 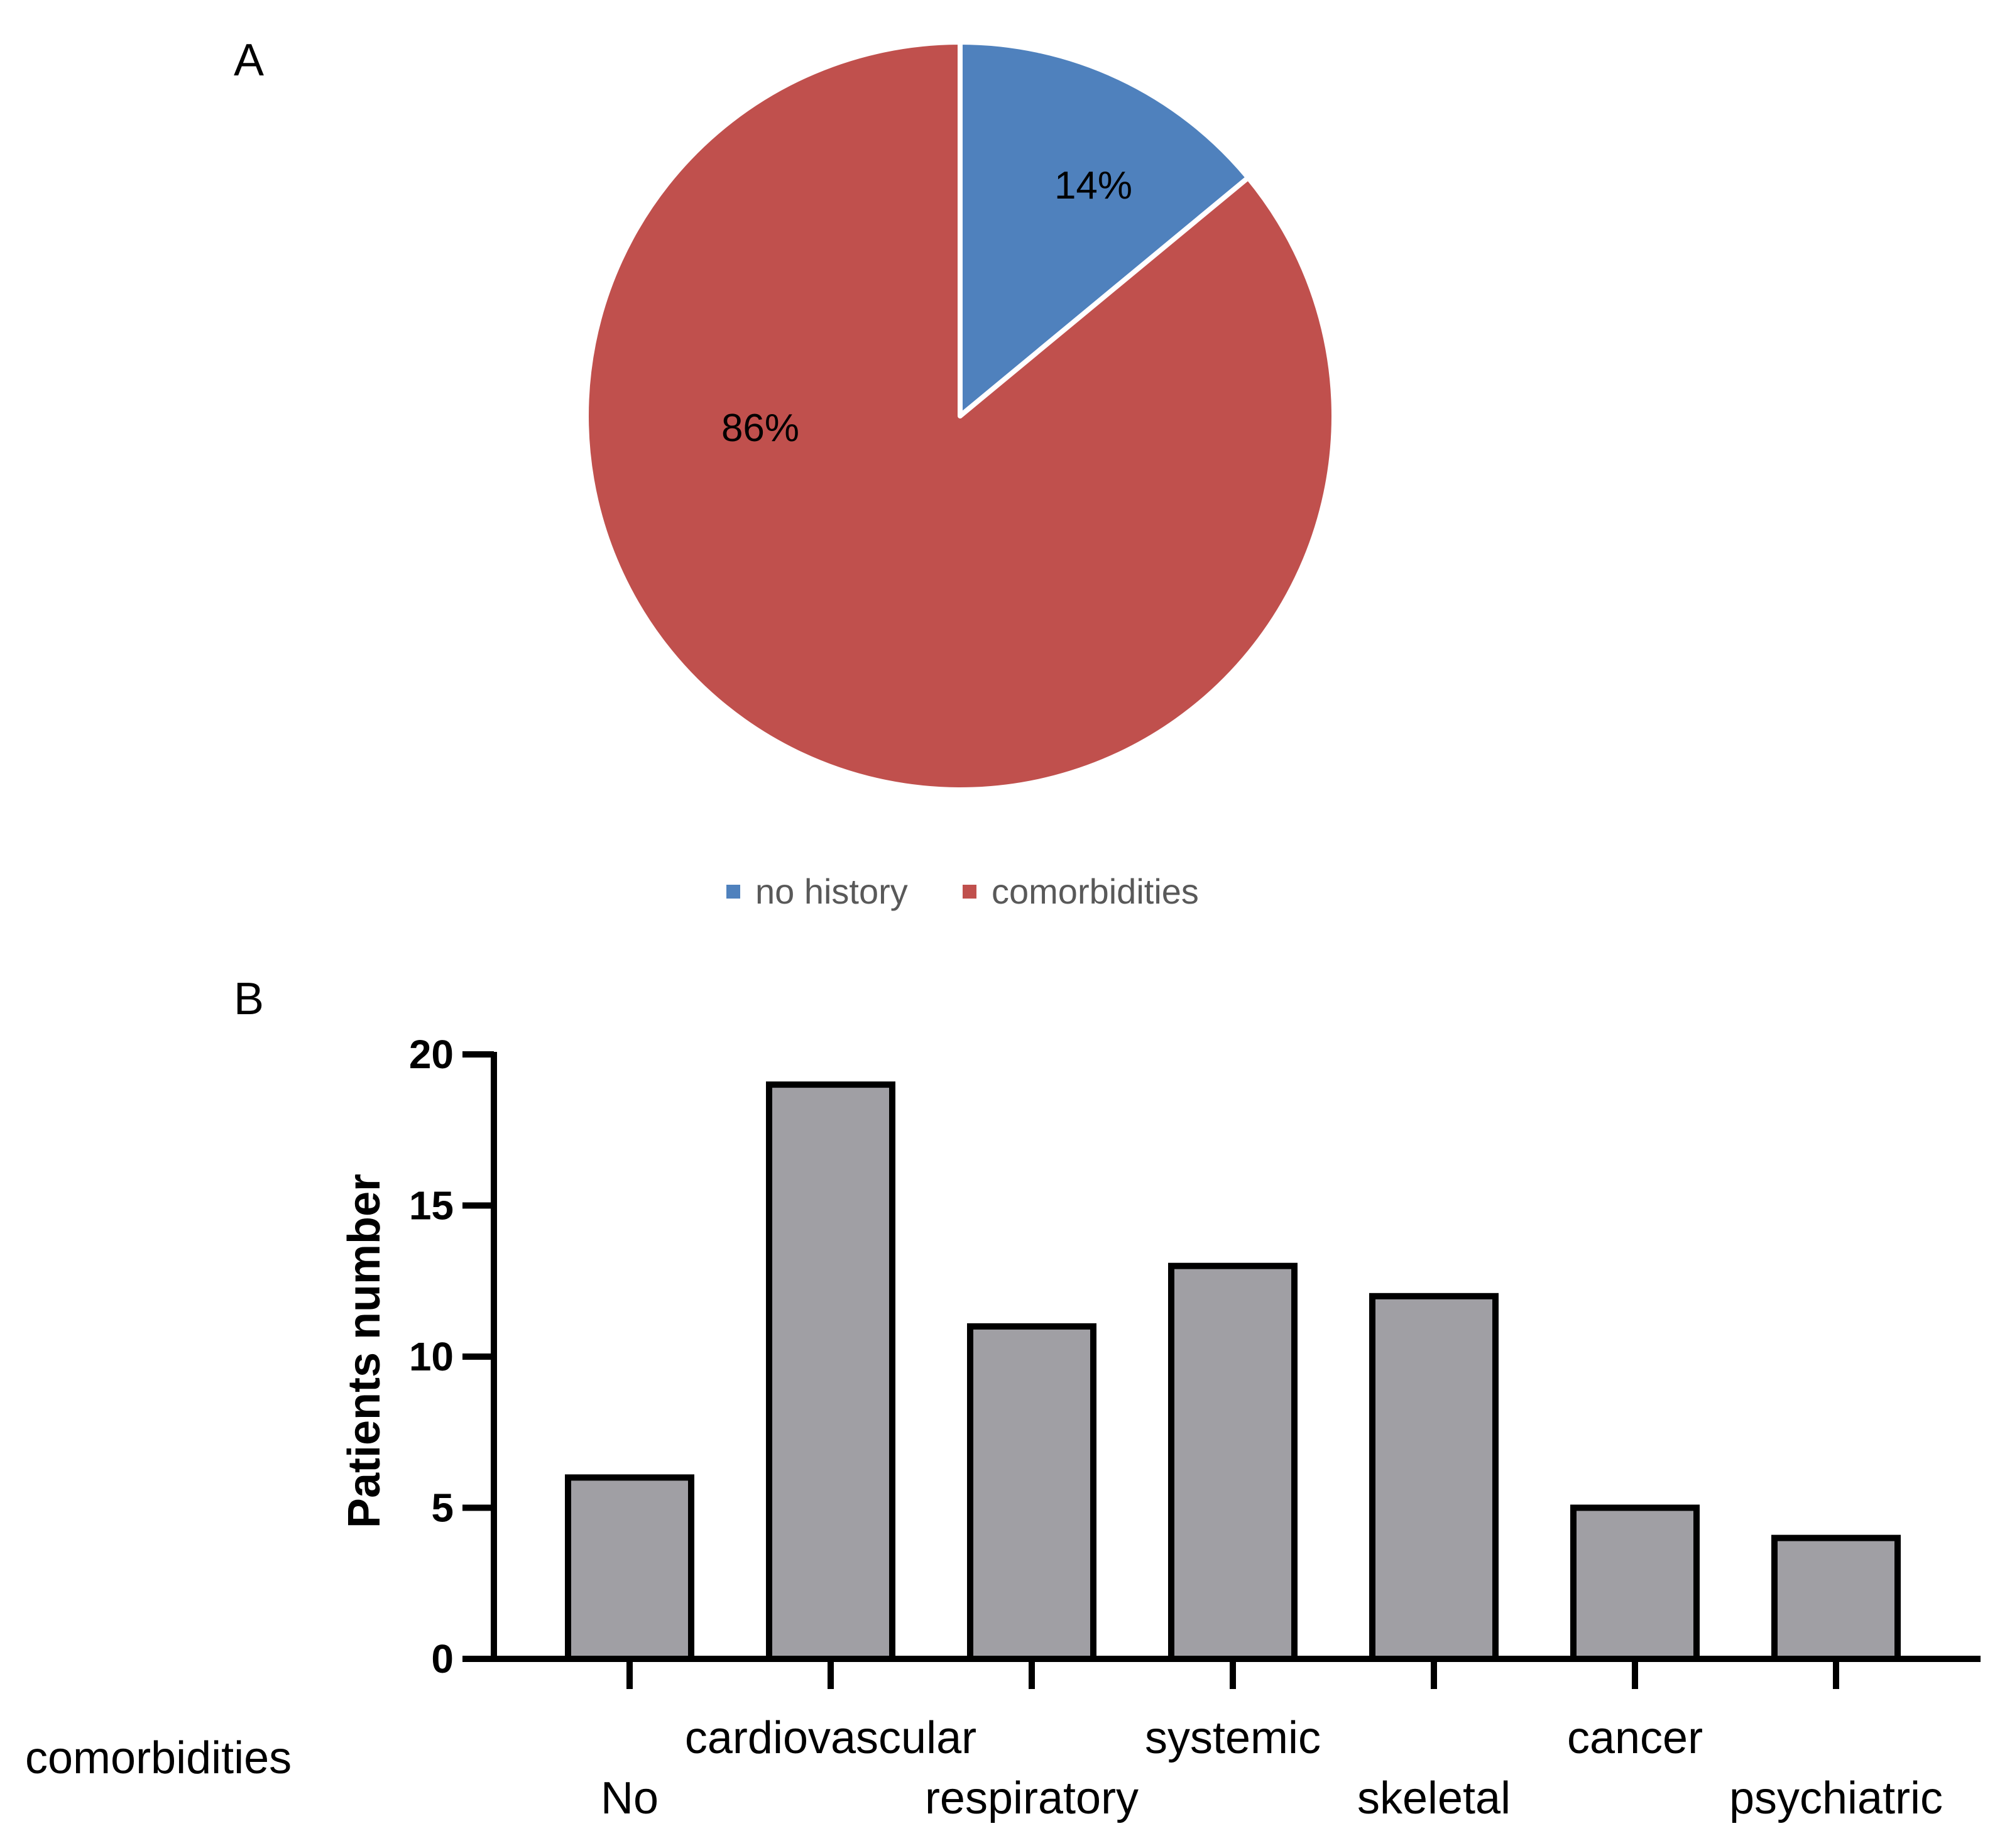 I want to click on y-tick-label-10: 10, so click(x=431, y=1356).